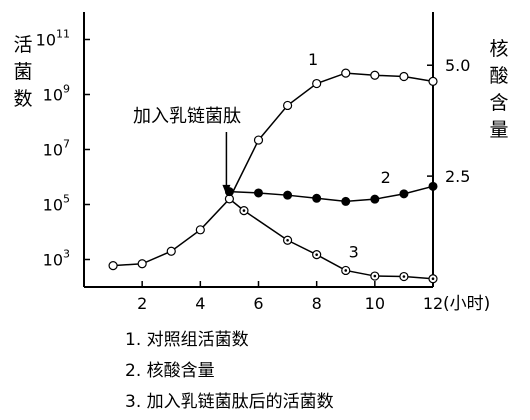  Describe the element at coordinates (331, 194) in the screenshot. I see `series-2-line` at that location.